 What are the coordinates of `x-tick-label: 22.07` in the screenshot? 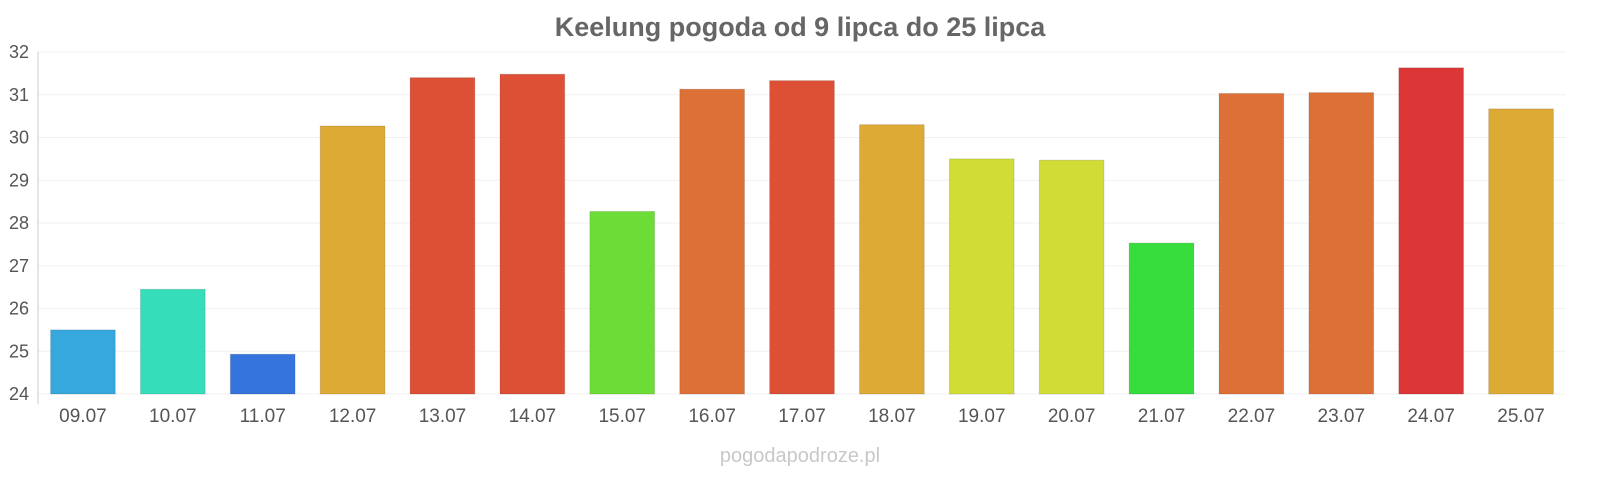 It's located at (1252, 416).